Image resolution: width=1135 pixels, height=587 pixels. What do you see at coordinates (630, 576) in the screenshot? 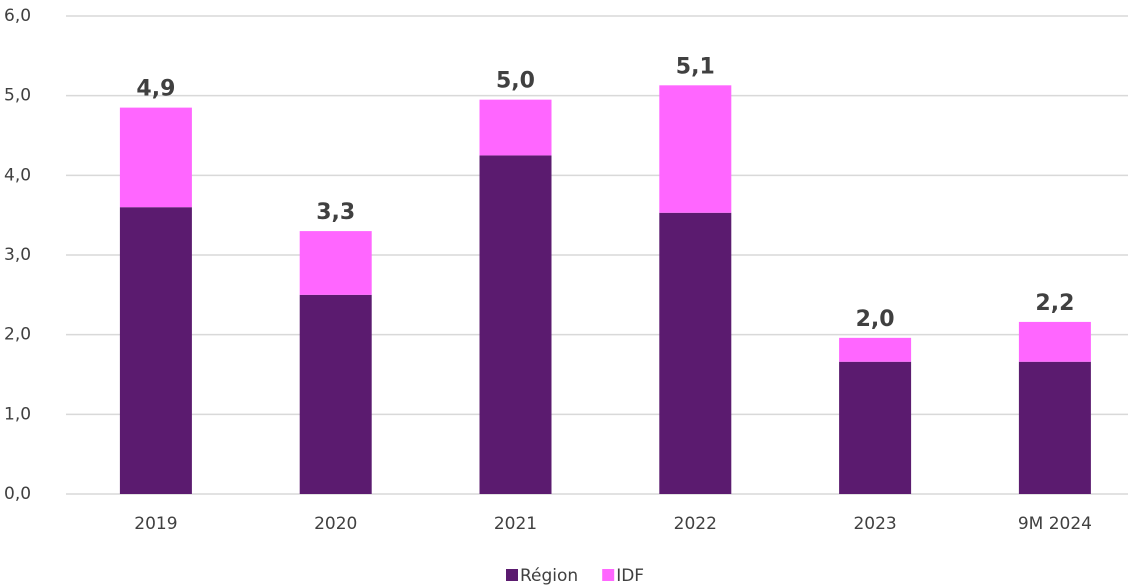
I see `legend-label: IDF` at bounding box center [630, 576].